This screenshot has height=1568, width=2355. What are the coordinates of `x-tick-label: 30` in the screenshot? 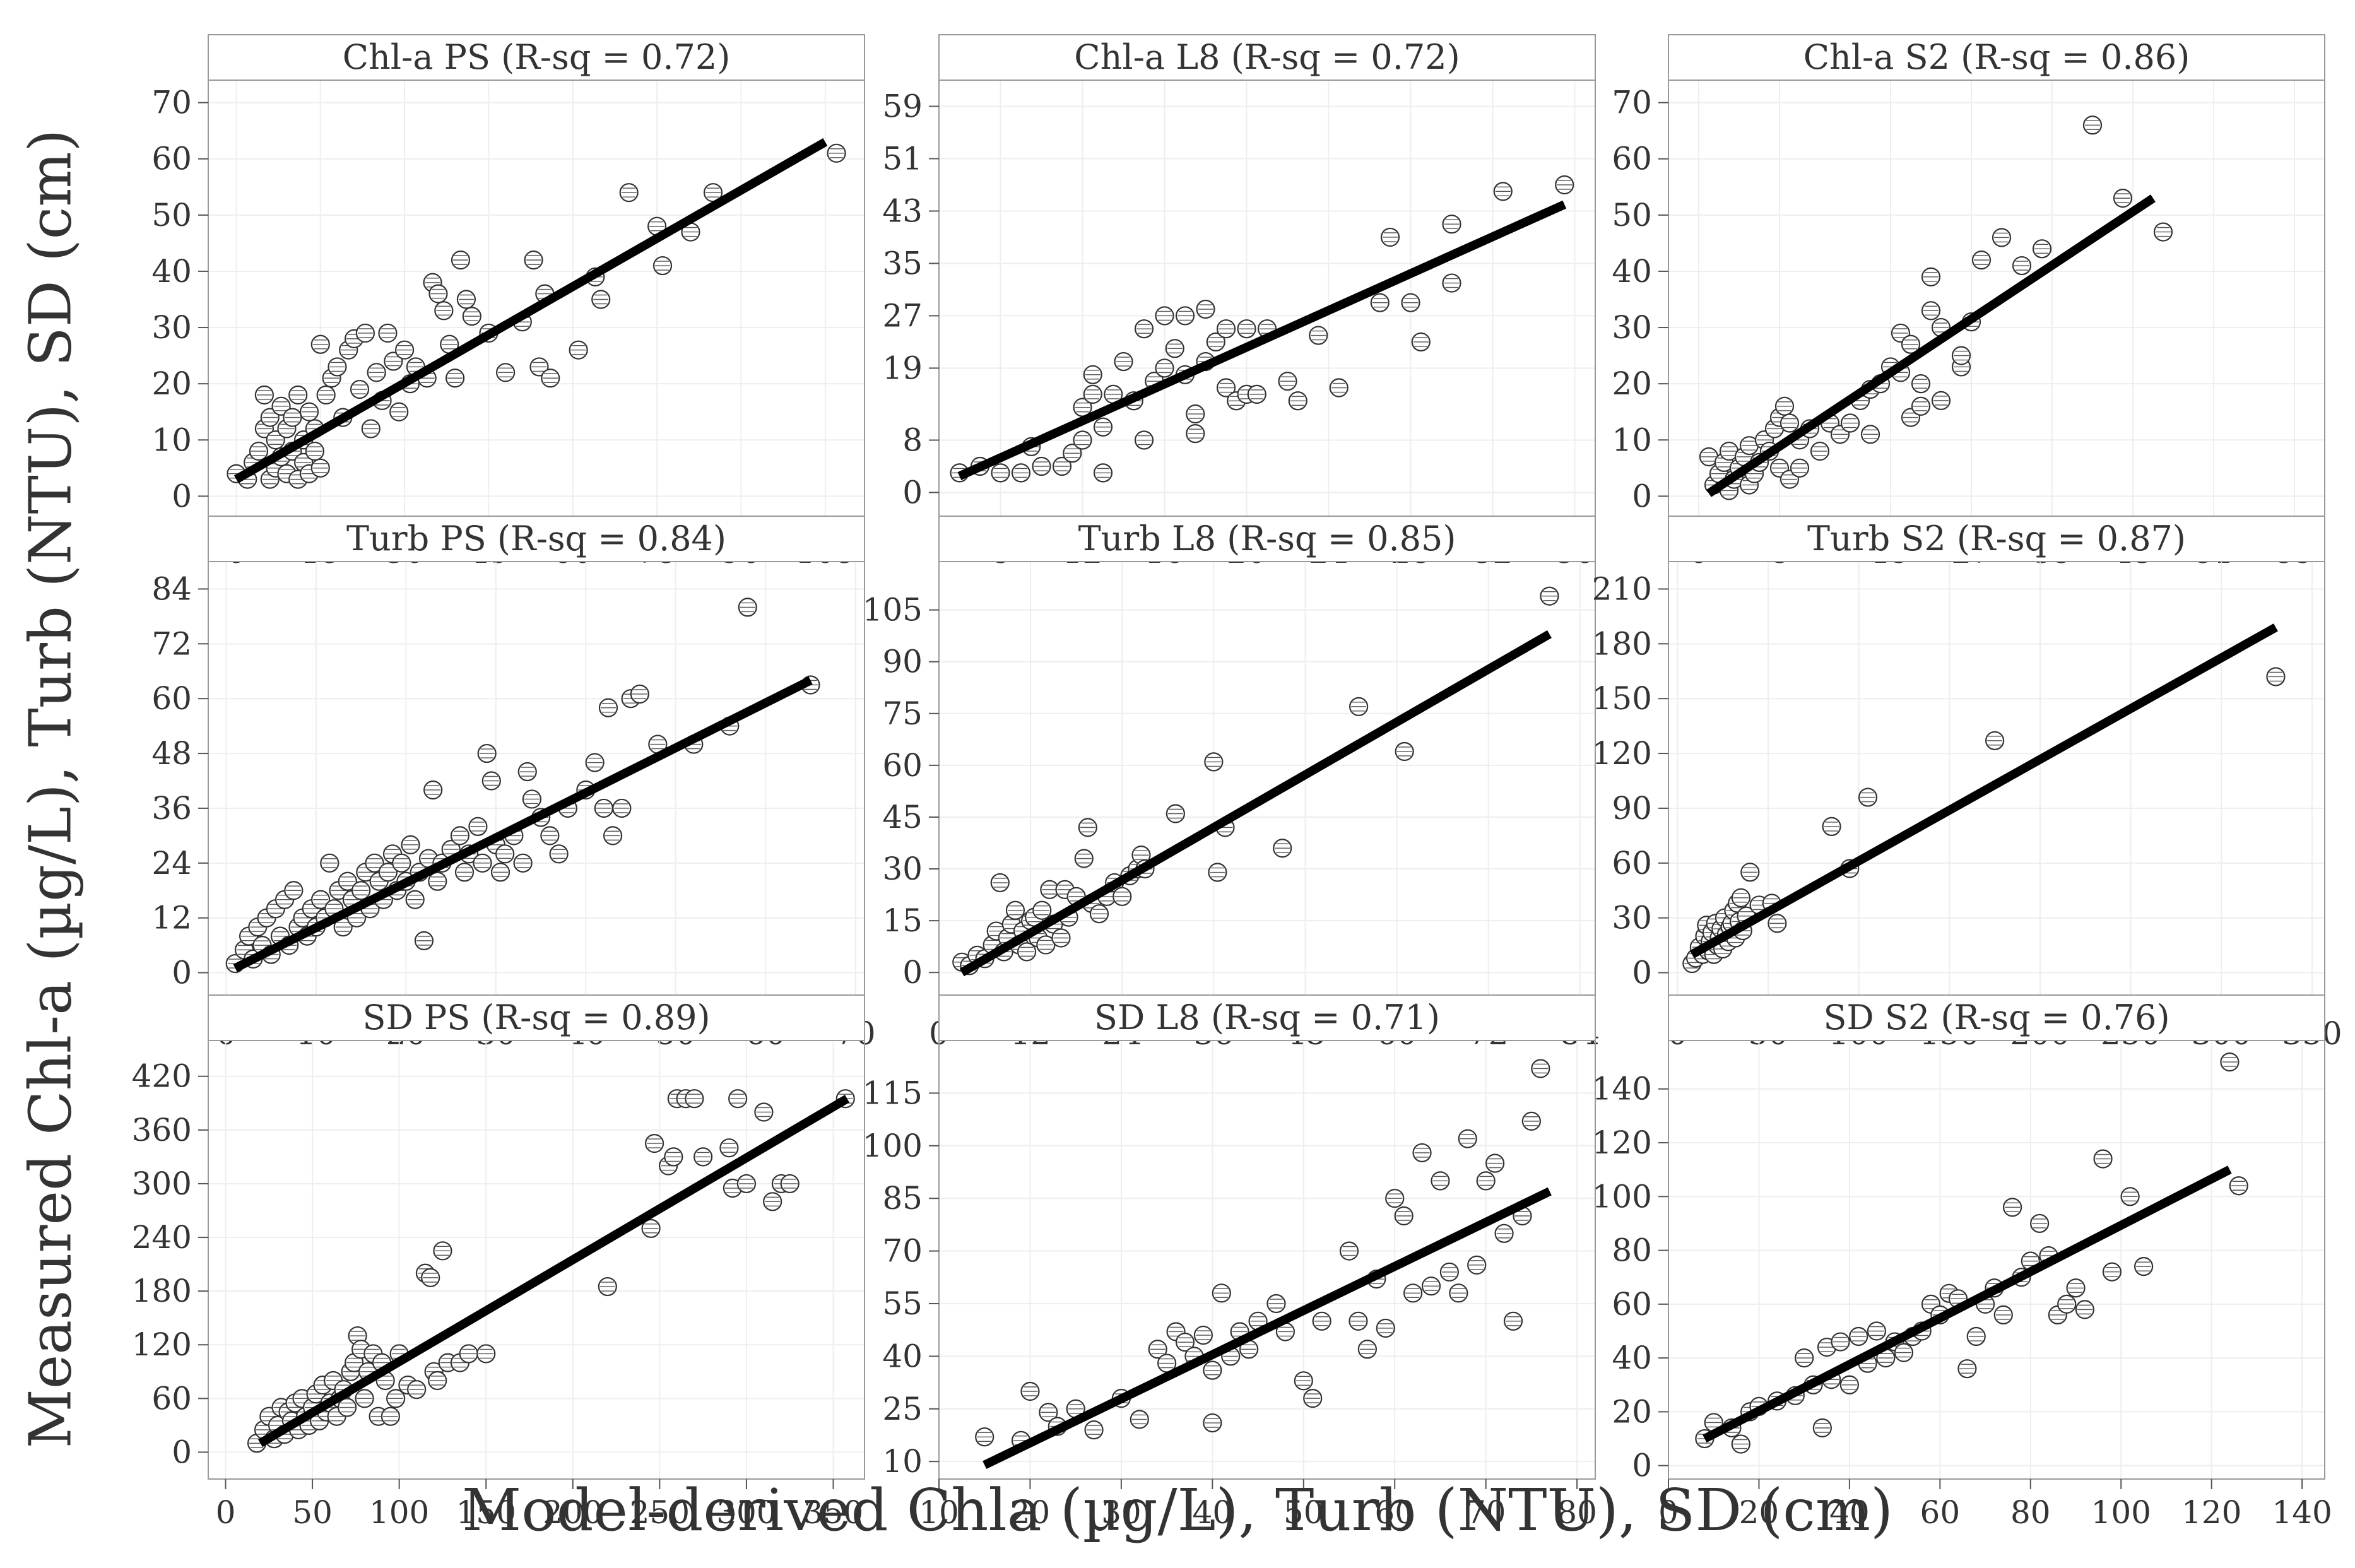 It's located at (1121, 1513).